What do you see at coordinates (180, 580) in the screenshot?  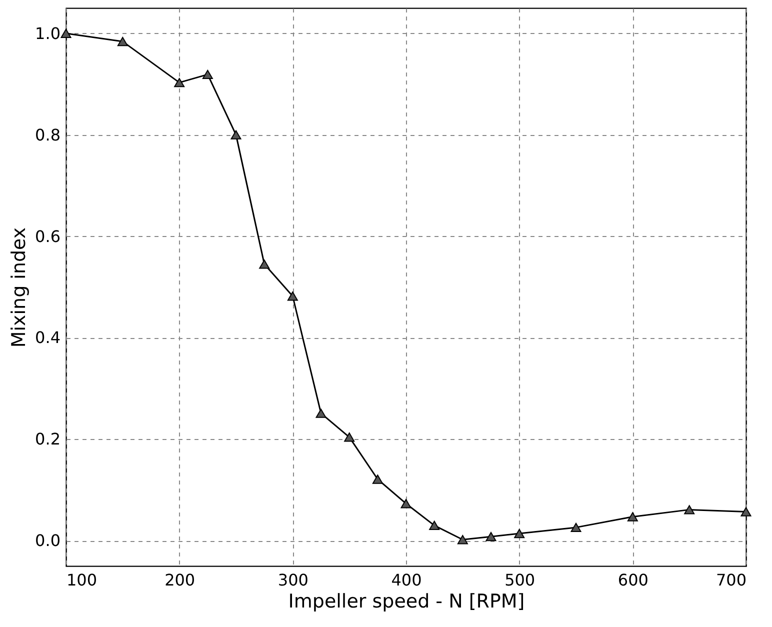 I see `x-tick-label: 200` at bounding box center [180, 580].